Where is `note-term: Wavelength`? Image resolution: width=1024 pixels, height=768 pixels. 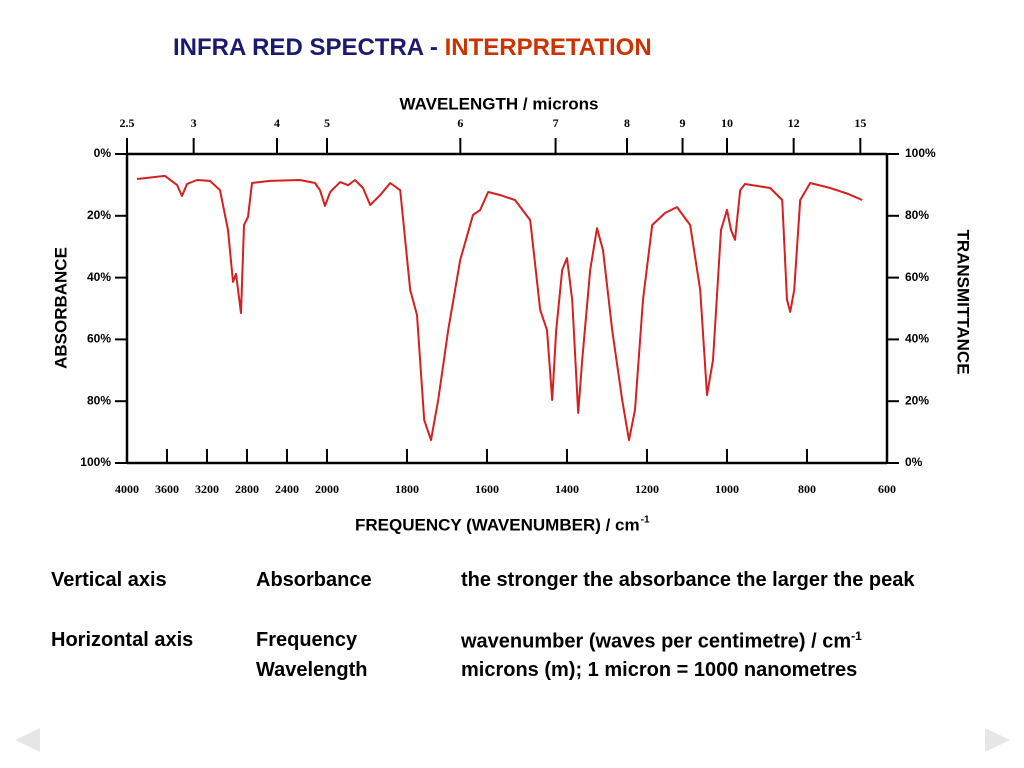 note-term: Wavelength is located at coordinates (312, 670).